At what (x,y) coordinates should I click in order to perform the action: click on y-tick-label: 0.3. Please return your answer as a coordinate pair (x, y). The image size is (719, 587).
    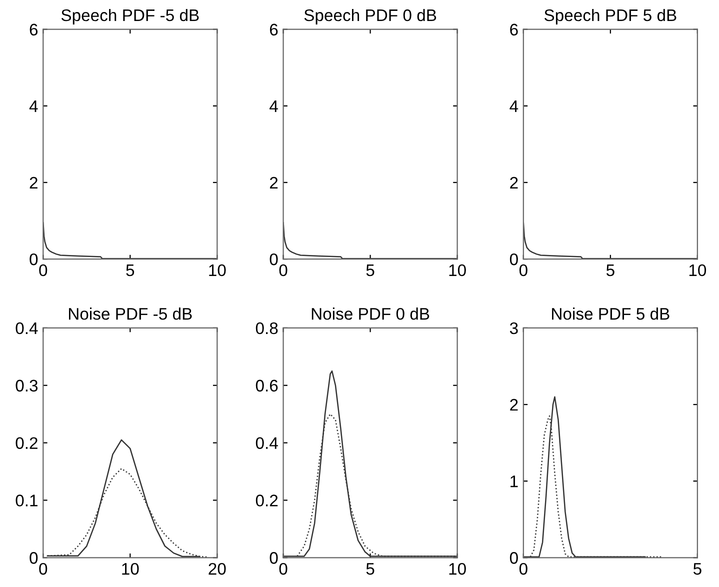
    Looking at the image, I should click on (27, 386).